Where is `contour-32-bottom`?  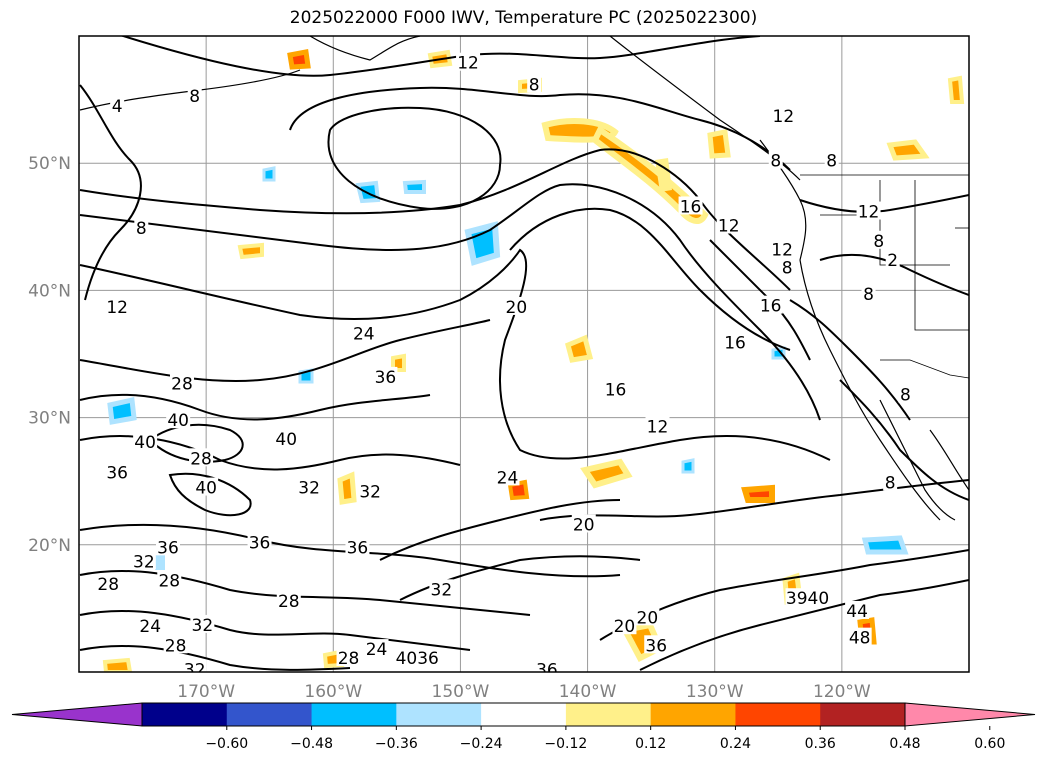 contour-32-bottom is located at coordinates (215, 658).